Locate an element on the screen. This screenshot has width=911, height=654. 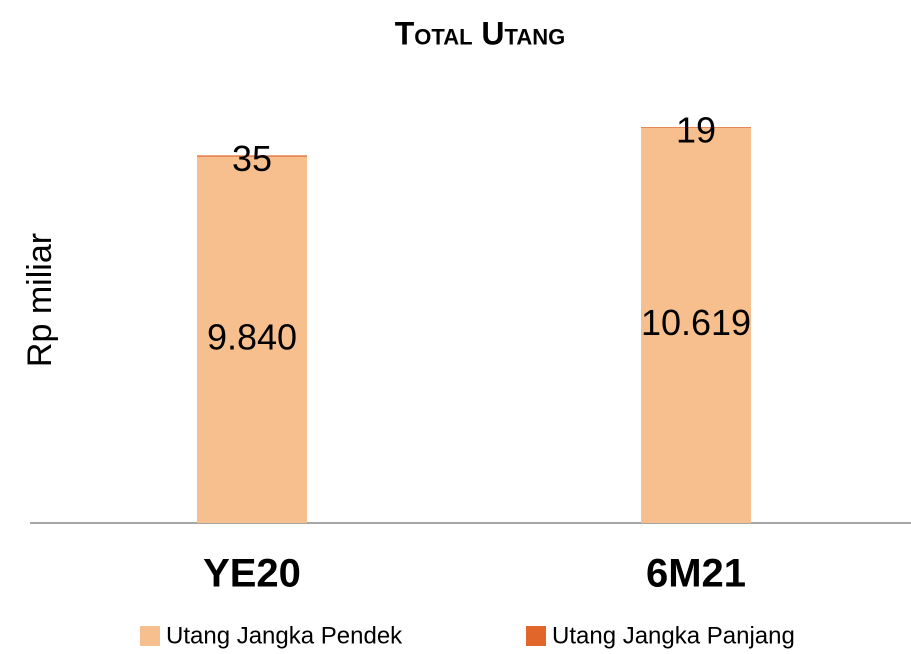
data-label: 19 is located at coordinates (696, 130).